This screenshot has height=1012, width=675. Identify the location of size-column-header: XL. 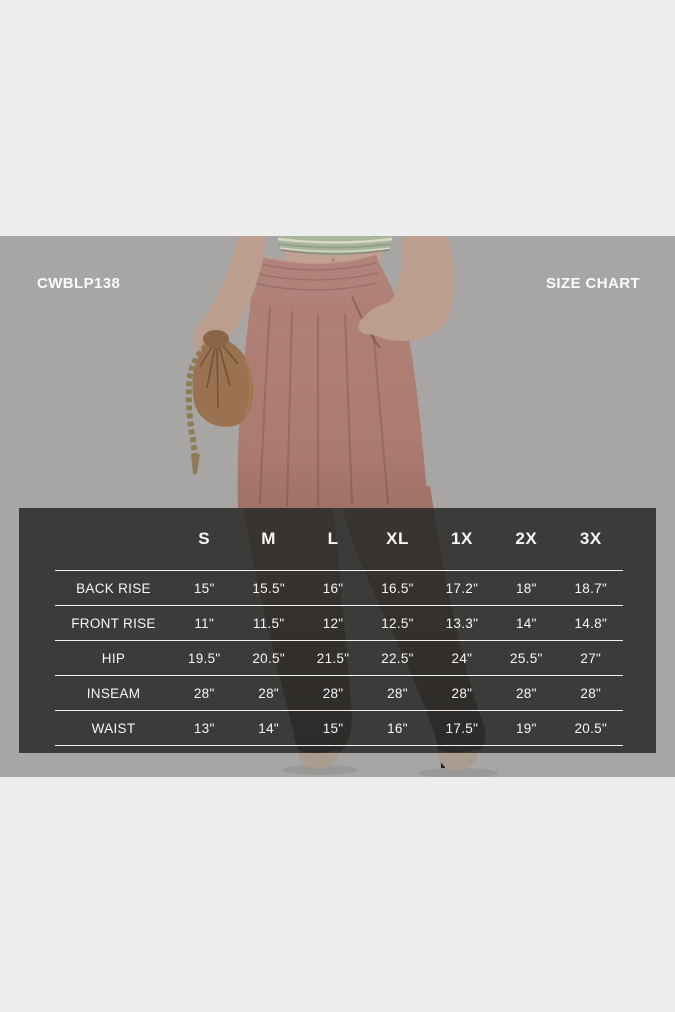
(397, 538).